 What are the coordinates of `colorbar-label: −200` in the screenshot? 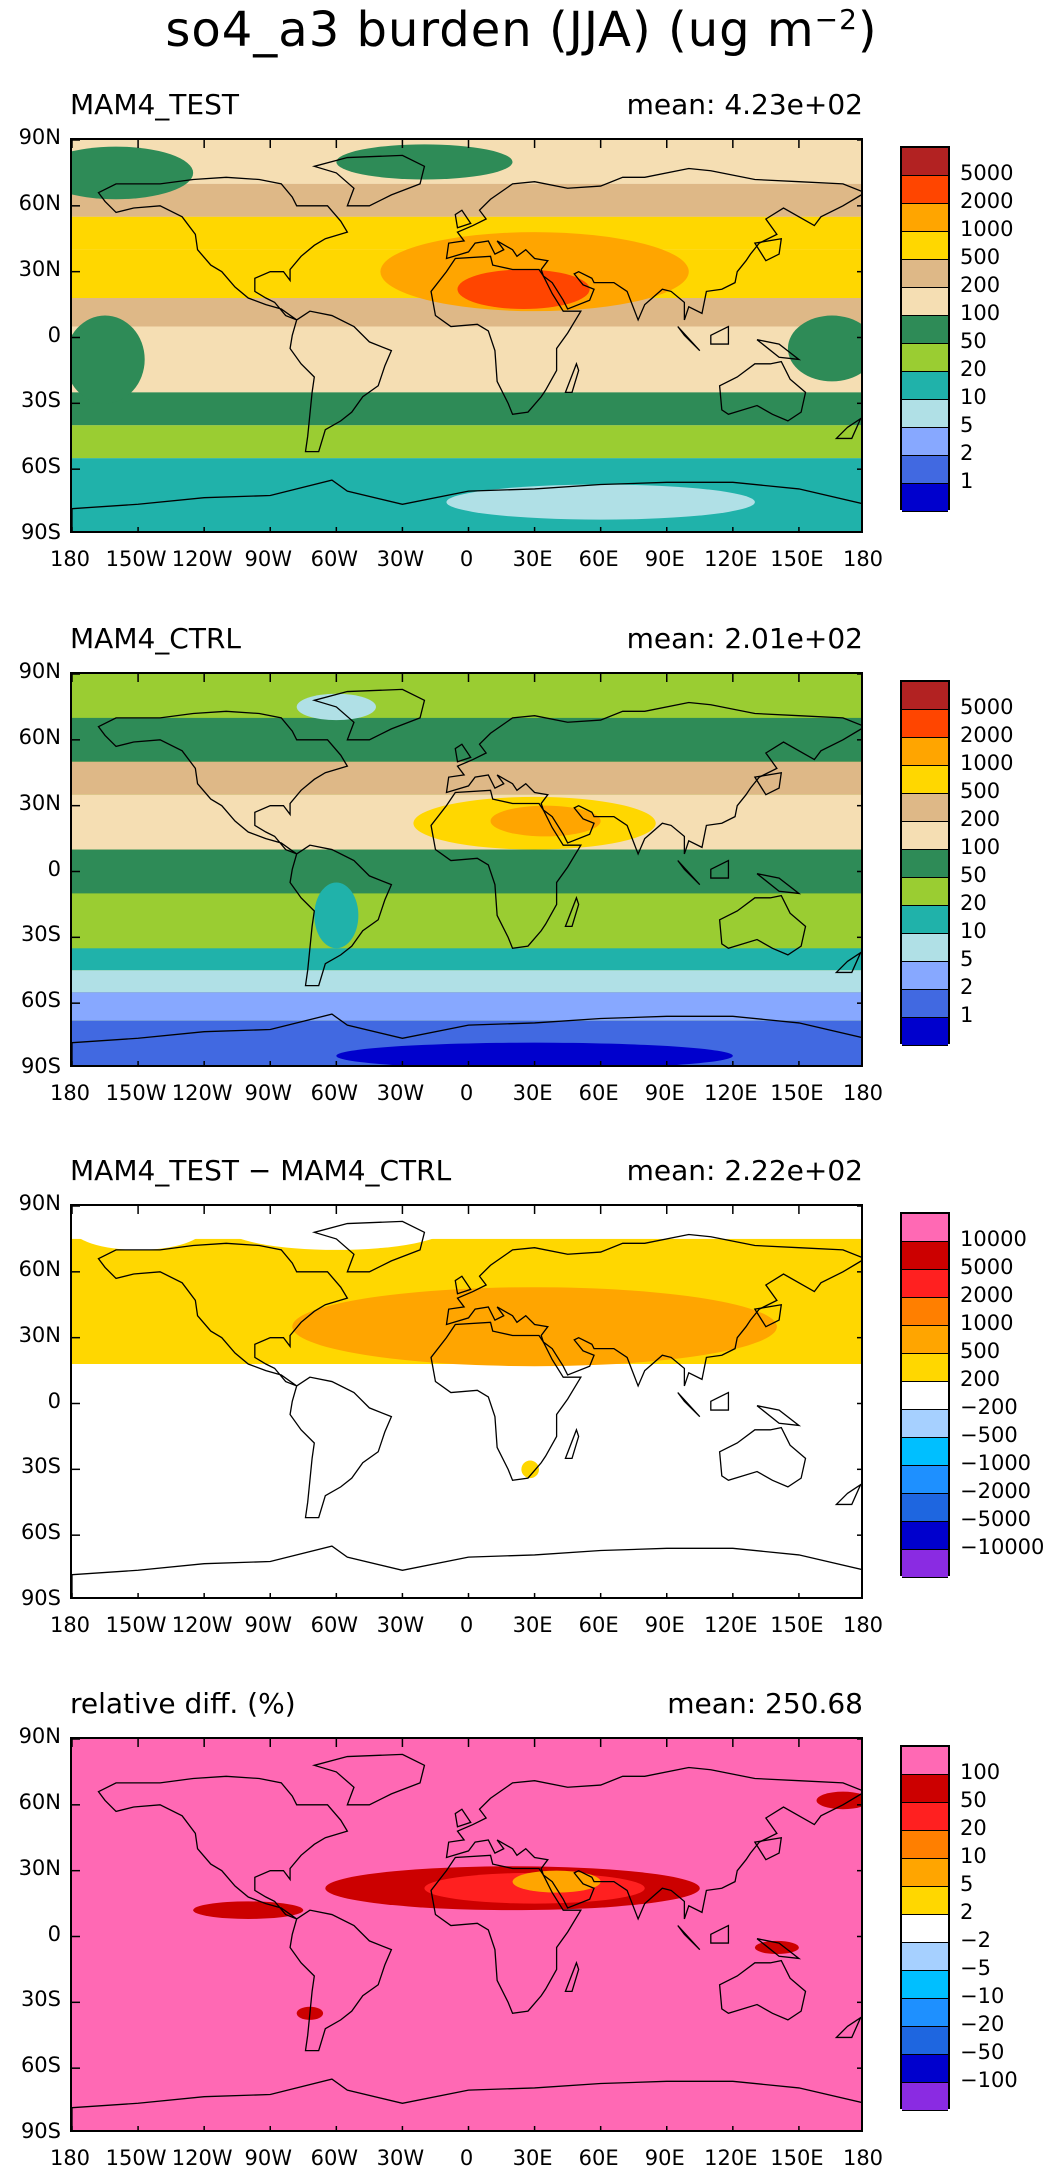 It's located at (989, 1407).